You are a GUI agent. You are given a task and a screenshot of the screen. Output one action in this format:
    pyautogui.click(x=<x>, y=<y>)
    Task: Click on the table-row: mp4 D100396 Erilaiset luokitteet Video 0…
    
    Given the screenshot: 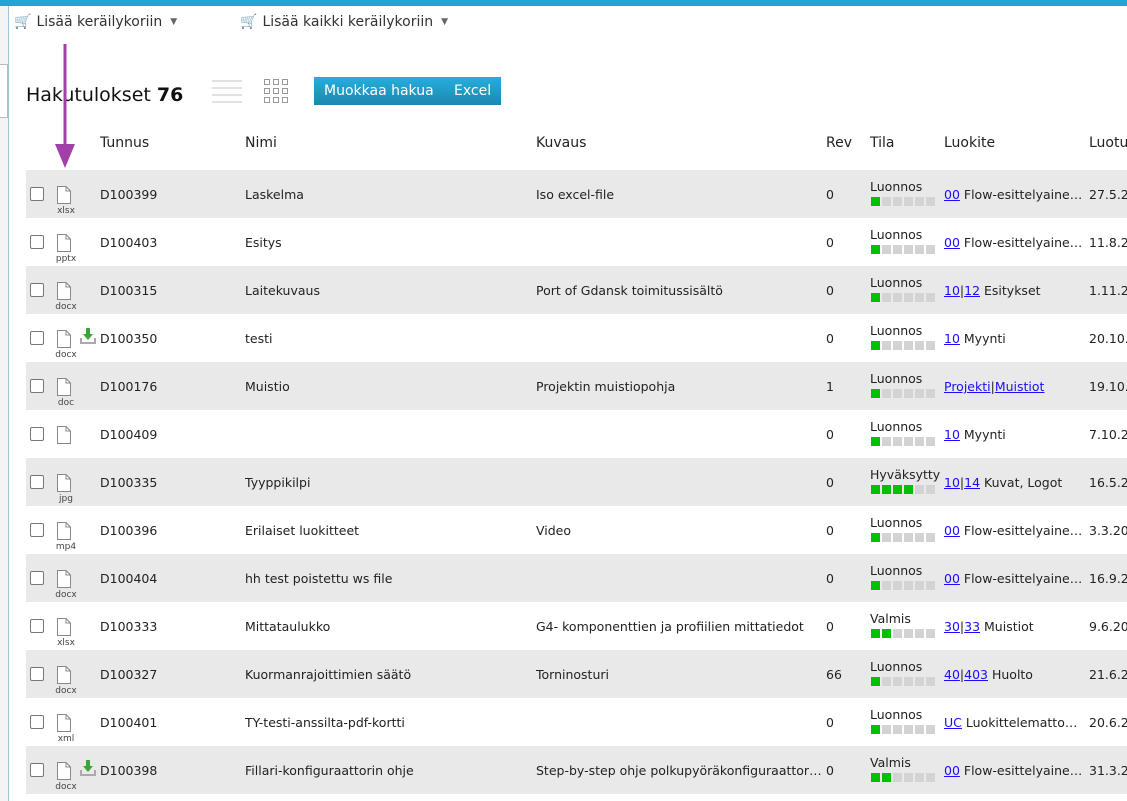 What is the action you would take?
    pyautogui.click(x=576, y=530)
    